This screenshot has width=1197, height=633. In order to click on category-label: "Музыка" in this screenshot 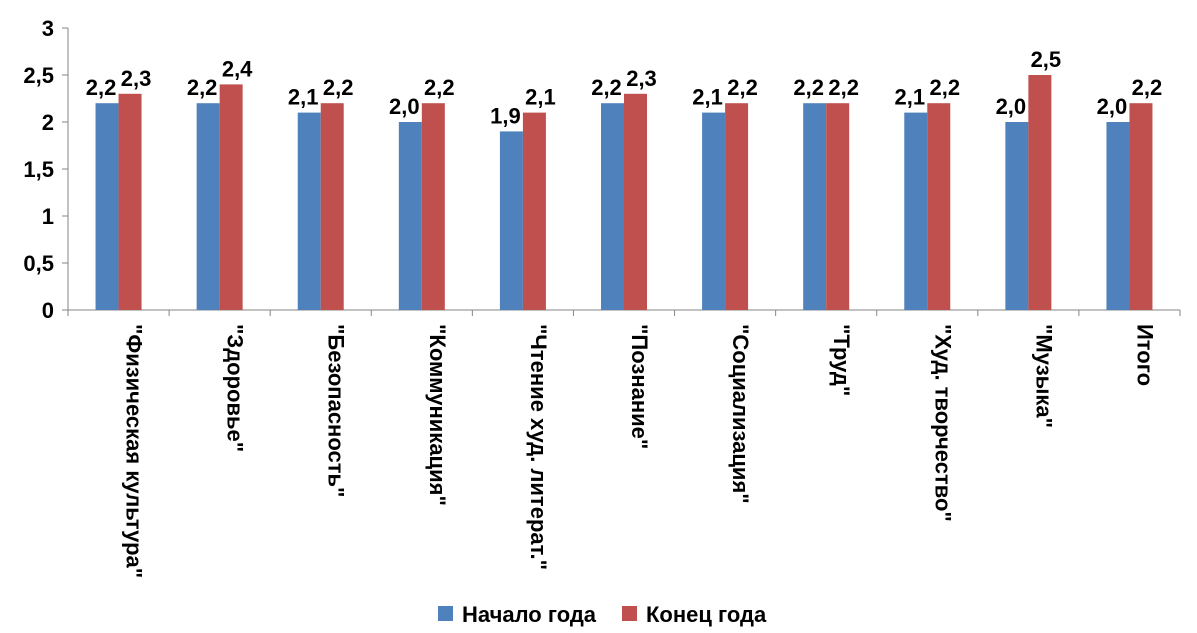, I will do `click(1043, 376)`.